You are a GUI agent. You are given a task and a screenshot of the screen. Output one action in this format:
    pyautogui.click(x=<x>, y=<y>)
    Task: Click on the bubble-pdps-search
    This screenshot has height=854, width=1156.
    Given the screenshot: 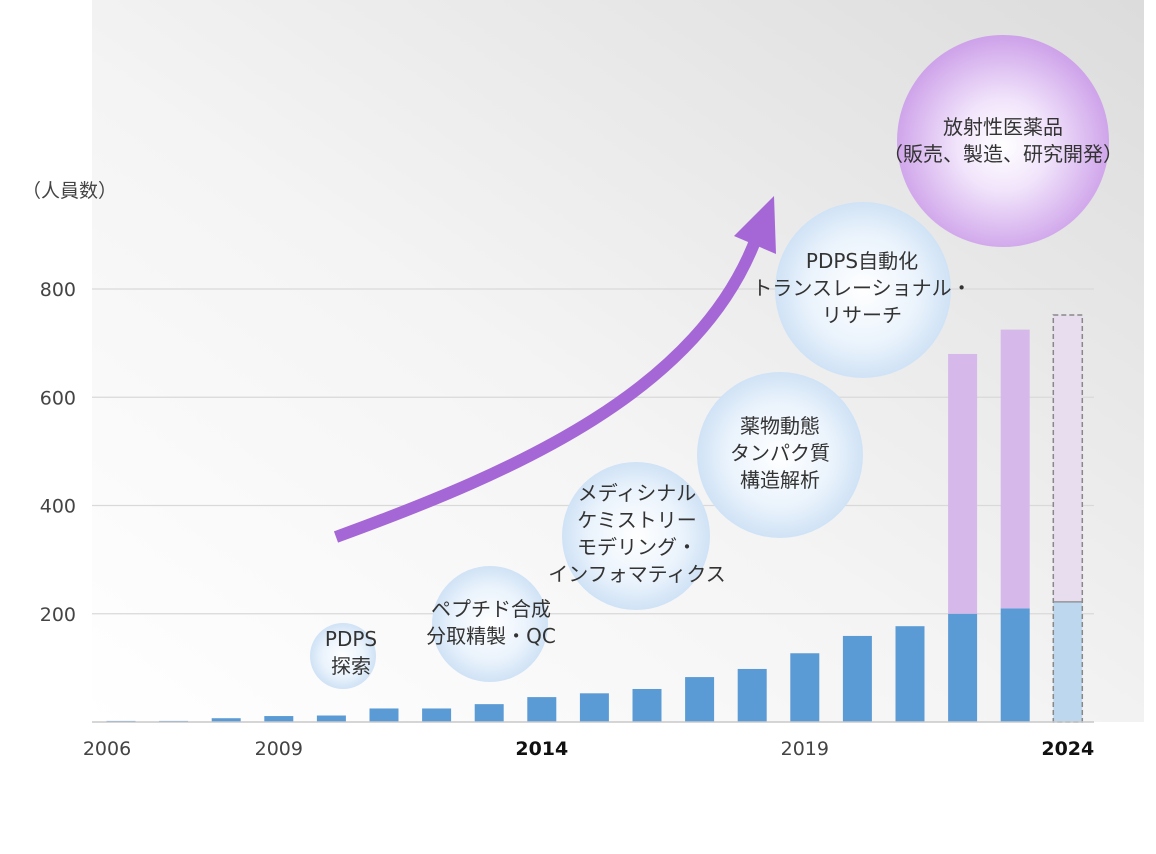 What is the action you would take?
    pyautogui.click(x=343, y=656)
    